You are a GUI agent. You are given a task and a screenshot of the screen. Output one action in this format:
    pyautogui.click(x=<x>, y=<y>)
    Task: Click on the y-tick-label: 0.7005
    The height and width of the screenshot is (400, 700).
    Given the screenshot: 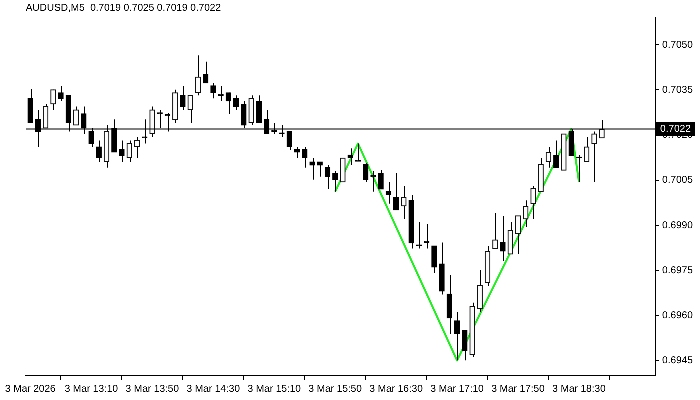 What is the action you would take?
    pyautogui.click(x=678, y=180)
    